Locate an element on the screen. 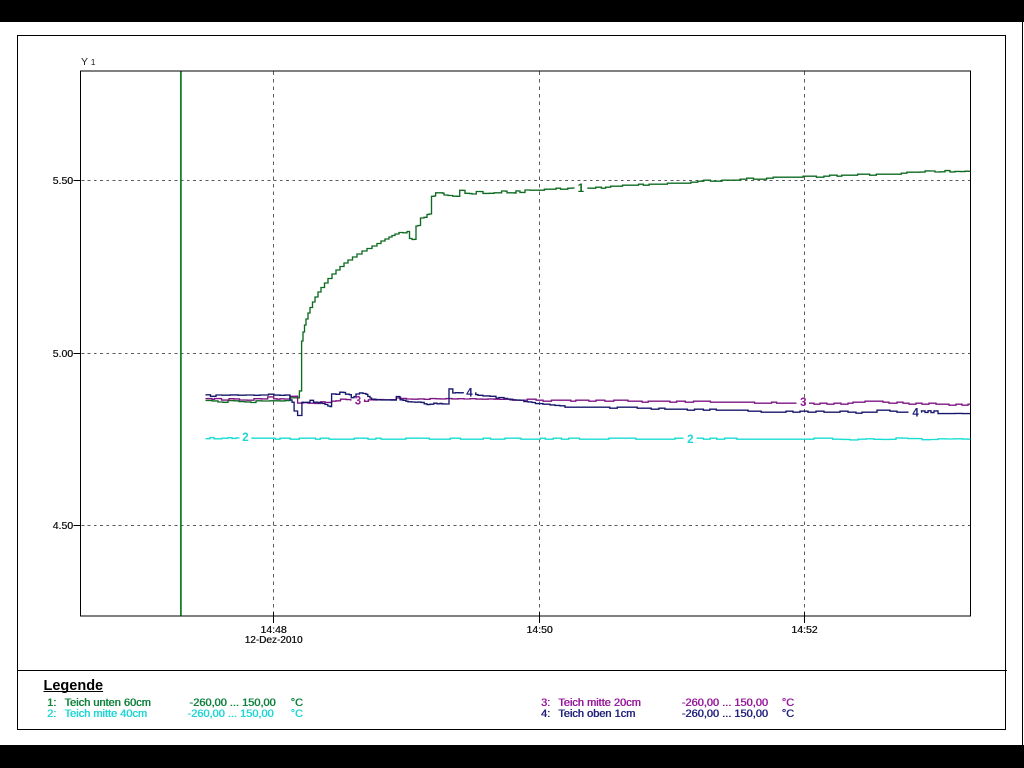 The height and width of the screenshot is (768, 1024). svg-text: 1 is located at coordinates (581, 189).